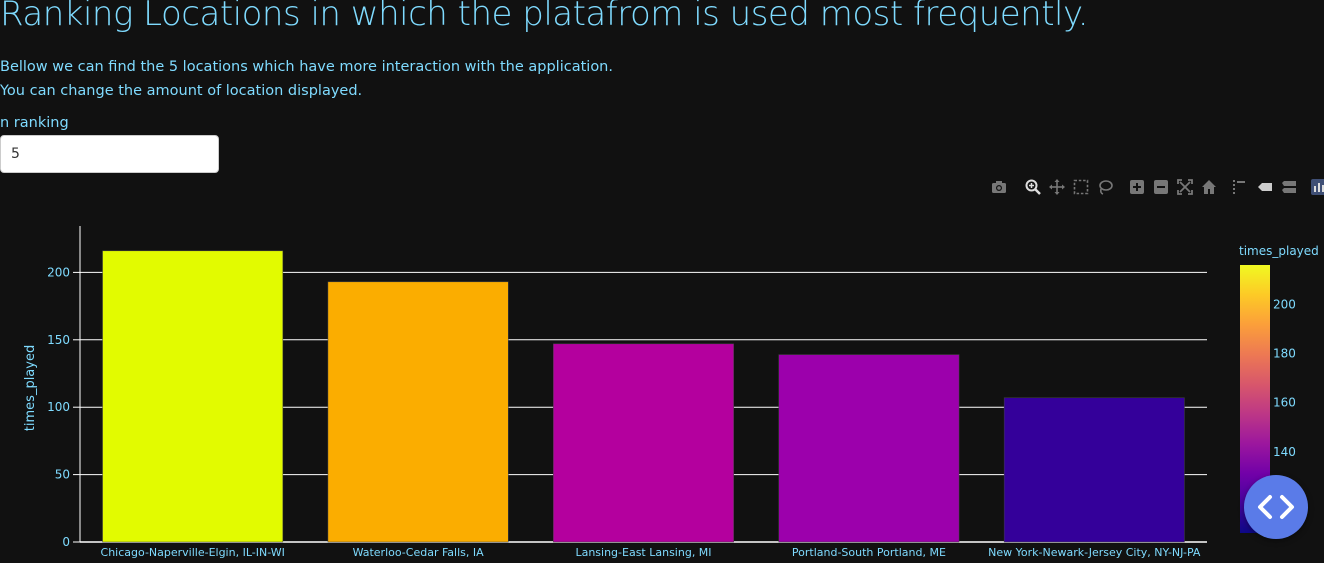  Describe the element at coordinates (58, 407) in the screenshot. I see `y-tick-label: 100` at that location.